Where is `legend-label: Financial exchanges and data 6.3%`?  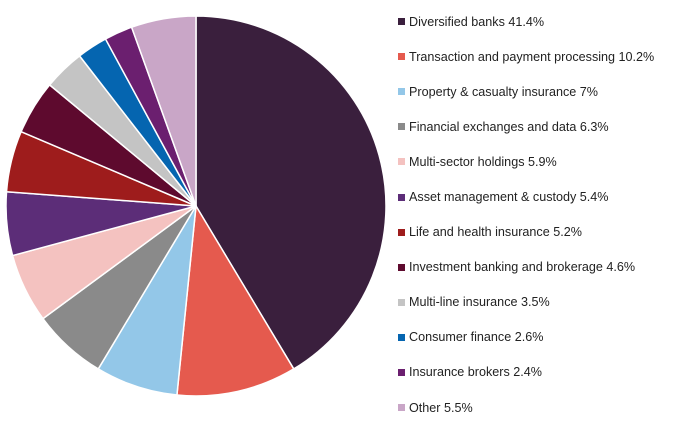 legend-label: Financial exchanges and data 6.3% is located at coordinates (509, 126).